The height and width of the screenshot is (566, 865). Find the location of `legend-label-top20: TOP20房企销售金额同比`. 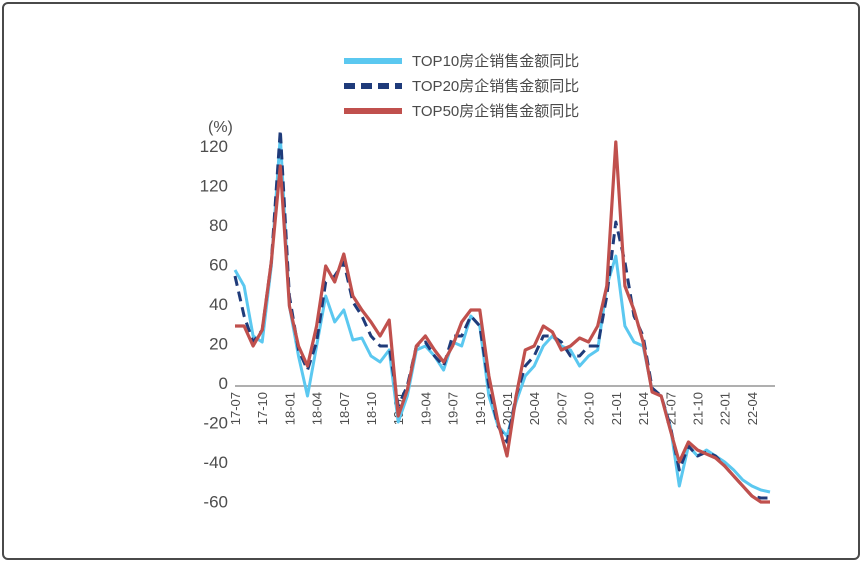

legend-label-top20: TOP20房企销售金额同比 is located at coordinates (496, 86).